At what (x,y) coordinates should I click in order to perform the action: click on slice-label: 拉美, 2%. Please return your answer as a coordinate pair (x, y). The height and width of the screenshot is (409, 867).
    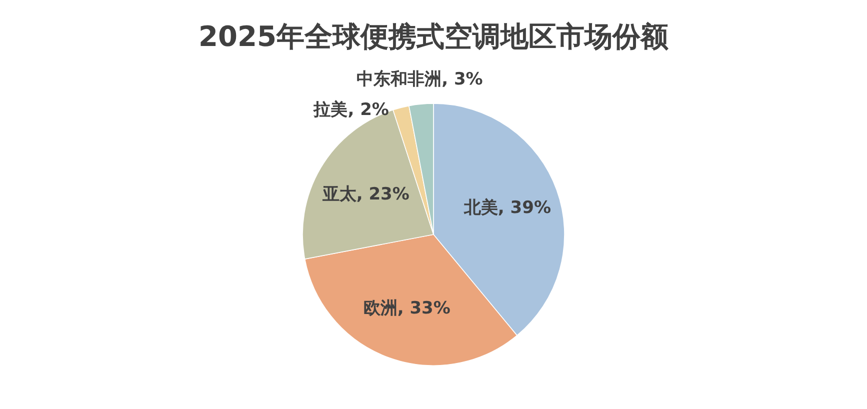
    Looking at the image, I should click on (350, 110).